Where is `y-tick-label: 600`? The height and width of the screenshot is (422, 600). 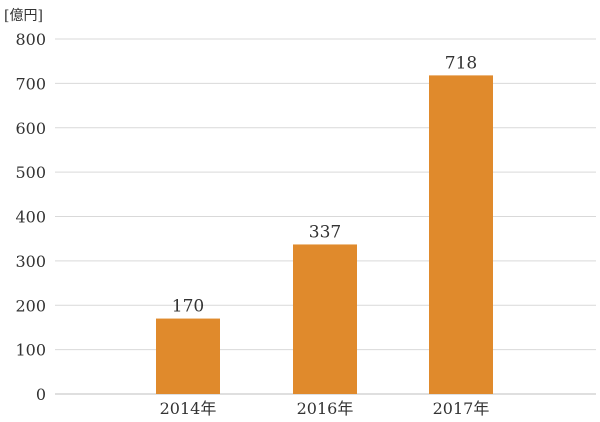 y-tick-label: 600 is located at coordinates (30, 128).